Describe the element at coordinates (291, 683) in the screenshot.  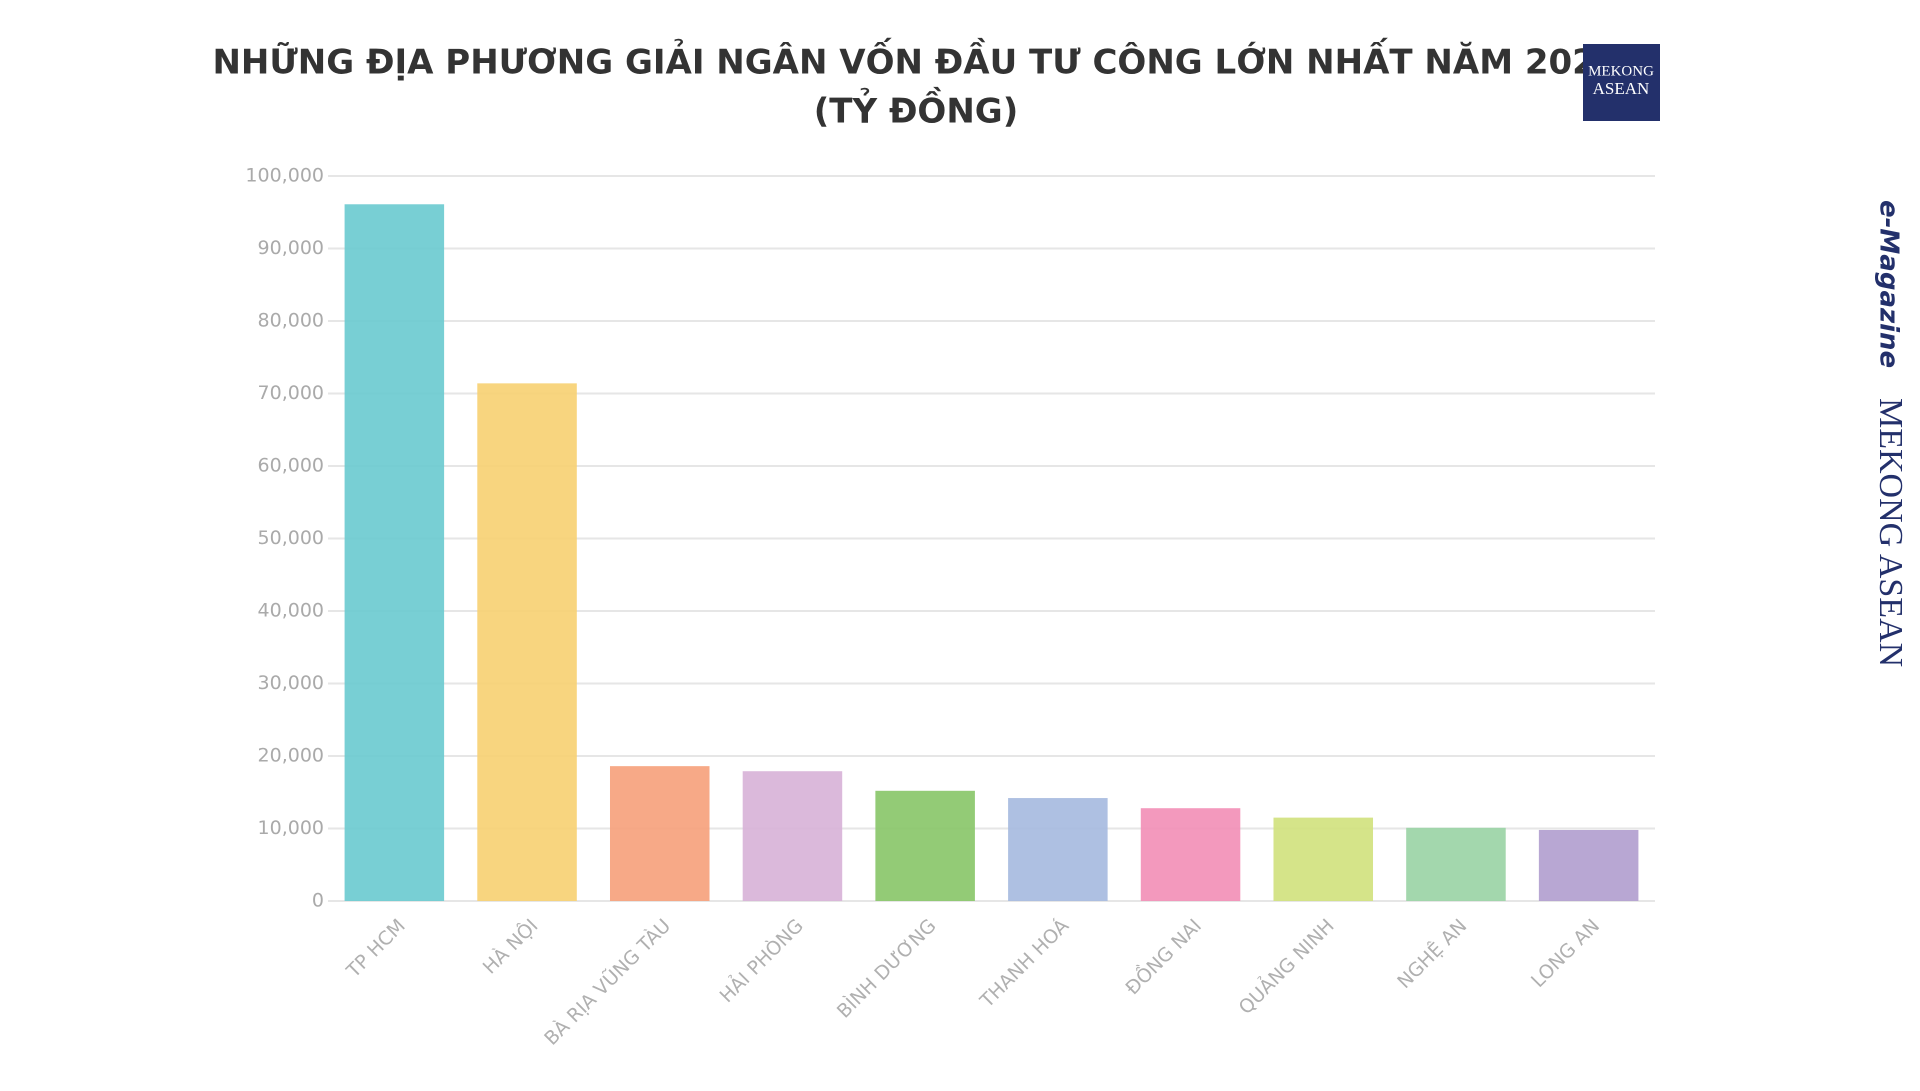
I see `y-tick-label: 30,000` at that location.